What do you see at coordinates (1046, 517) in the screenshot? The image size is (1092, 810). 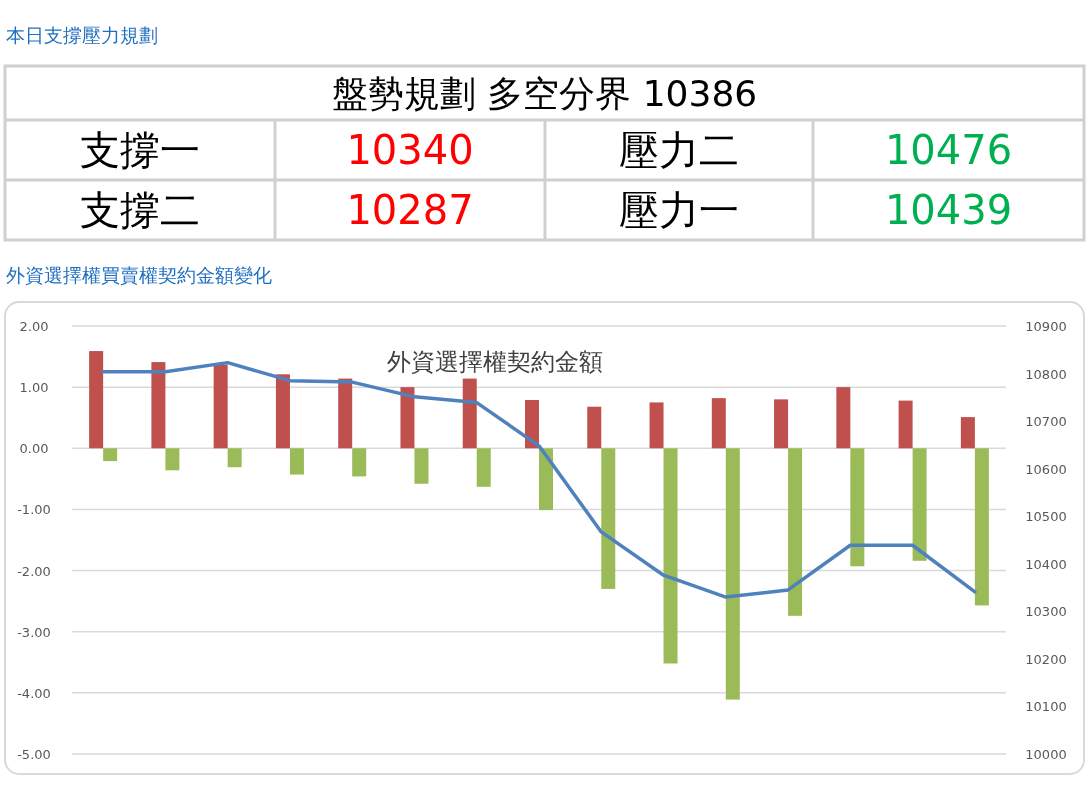 I see `y2-tick-label: 10500` at bounding box center [1046, 517].